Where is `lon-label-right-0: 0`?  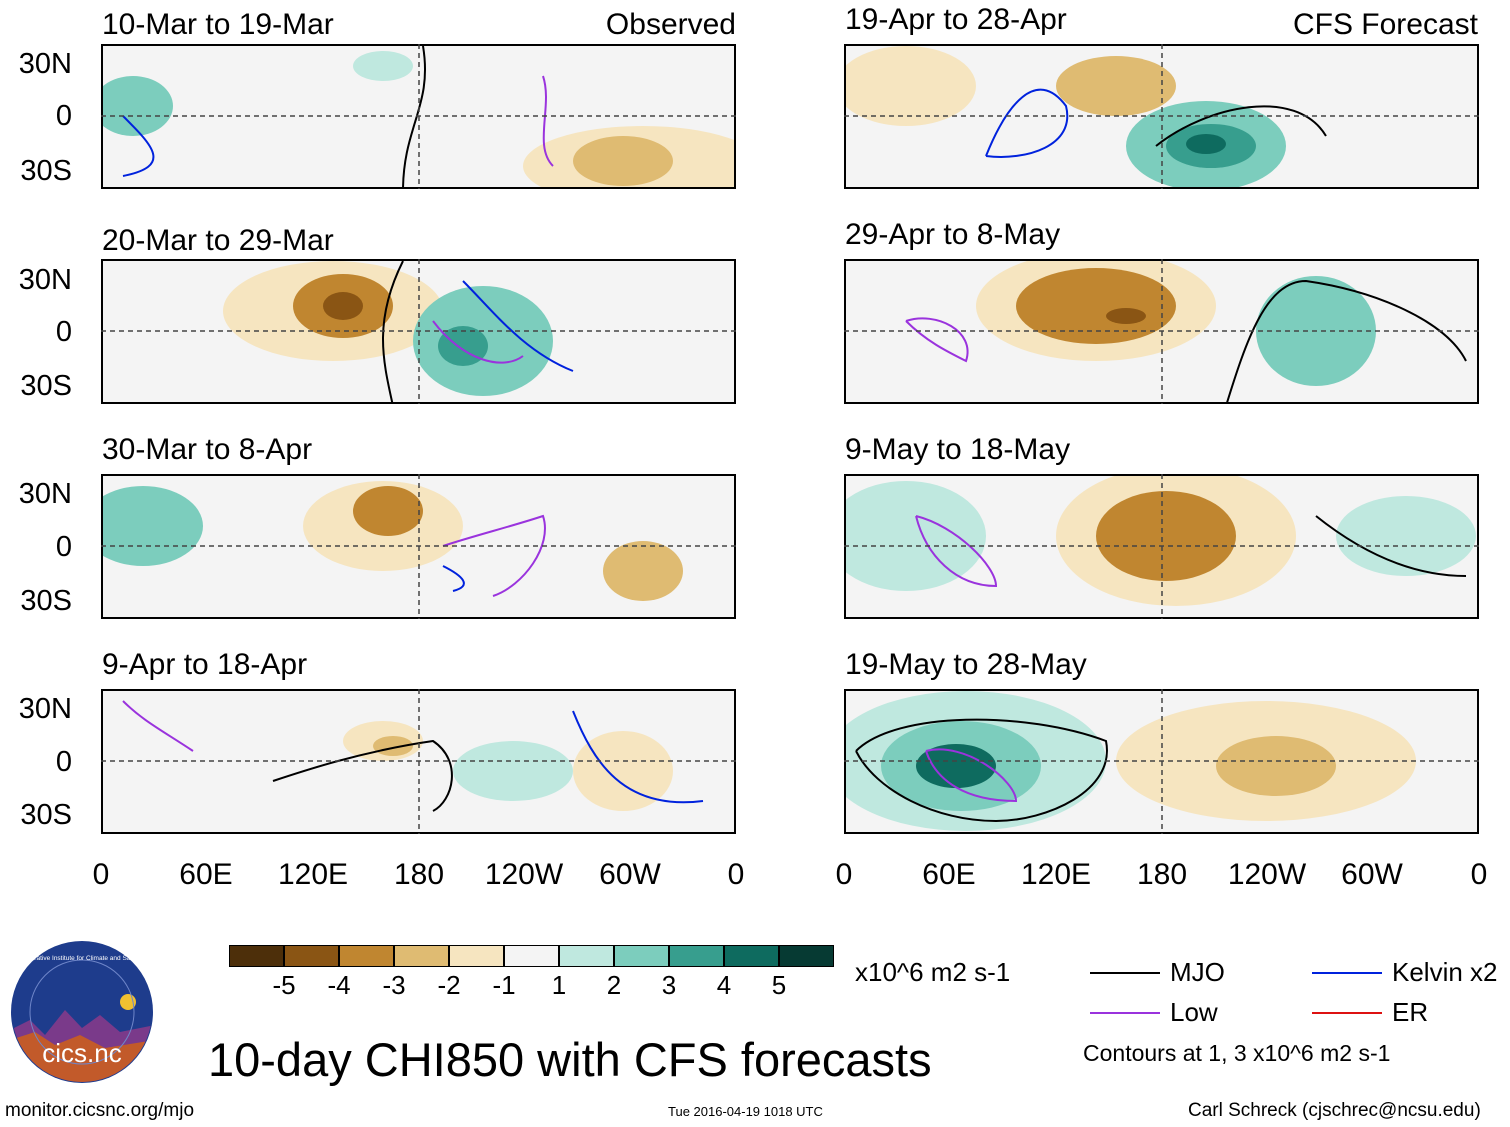 lon-label-right-0: 0 is located at coordinates (844, 874).